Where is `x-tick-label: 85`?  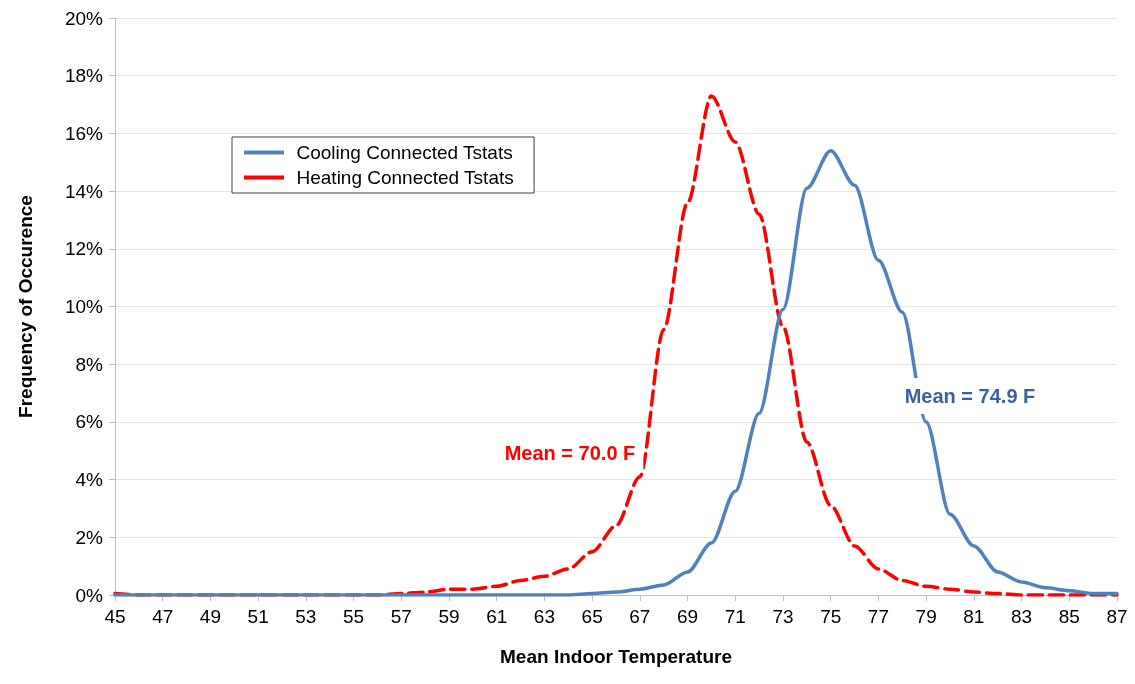
x-tick-label: 85 is located at coordinates (1069, 616).